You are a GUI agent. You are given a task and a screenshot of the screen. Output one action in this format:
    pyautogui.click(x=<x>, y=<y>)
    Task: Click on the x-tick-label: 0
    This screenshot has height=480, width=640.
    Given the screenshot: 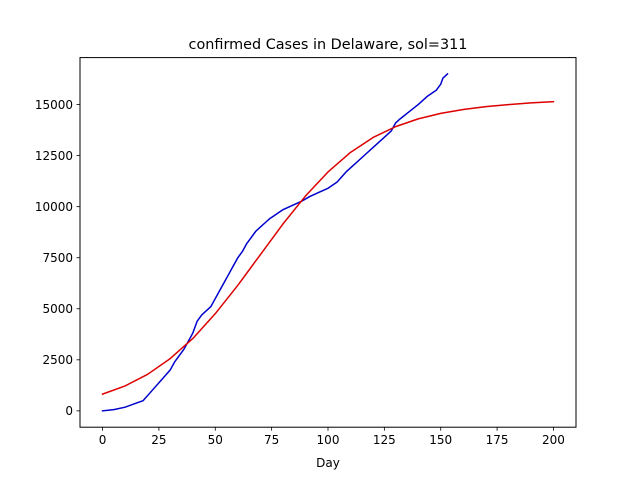 What is the action you would take?
    pyautogui.click(x=103, y=440)
    